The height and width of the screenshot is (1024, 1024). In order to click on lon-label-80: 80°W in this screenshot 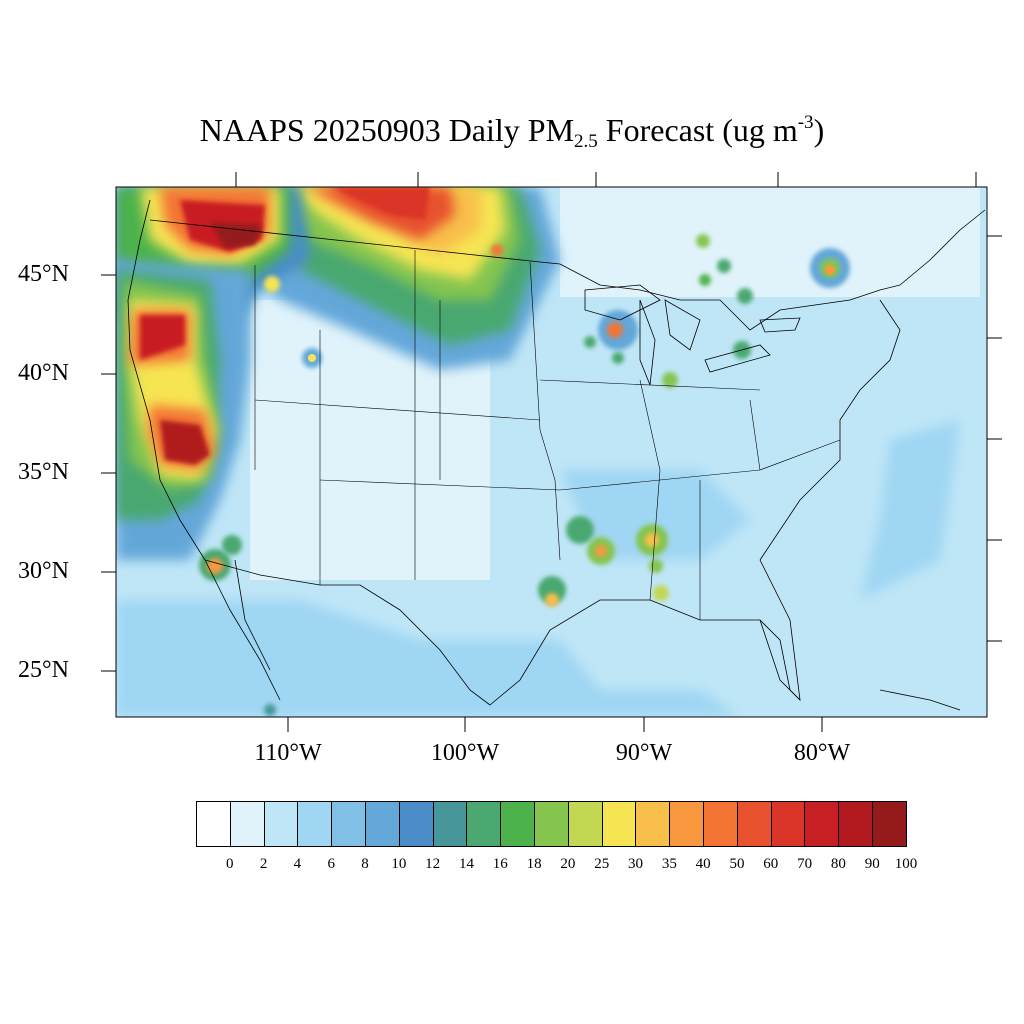, I will do `click(822, 753)`.